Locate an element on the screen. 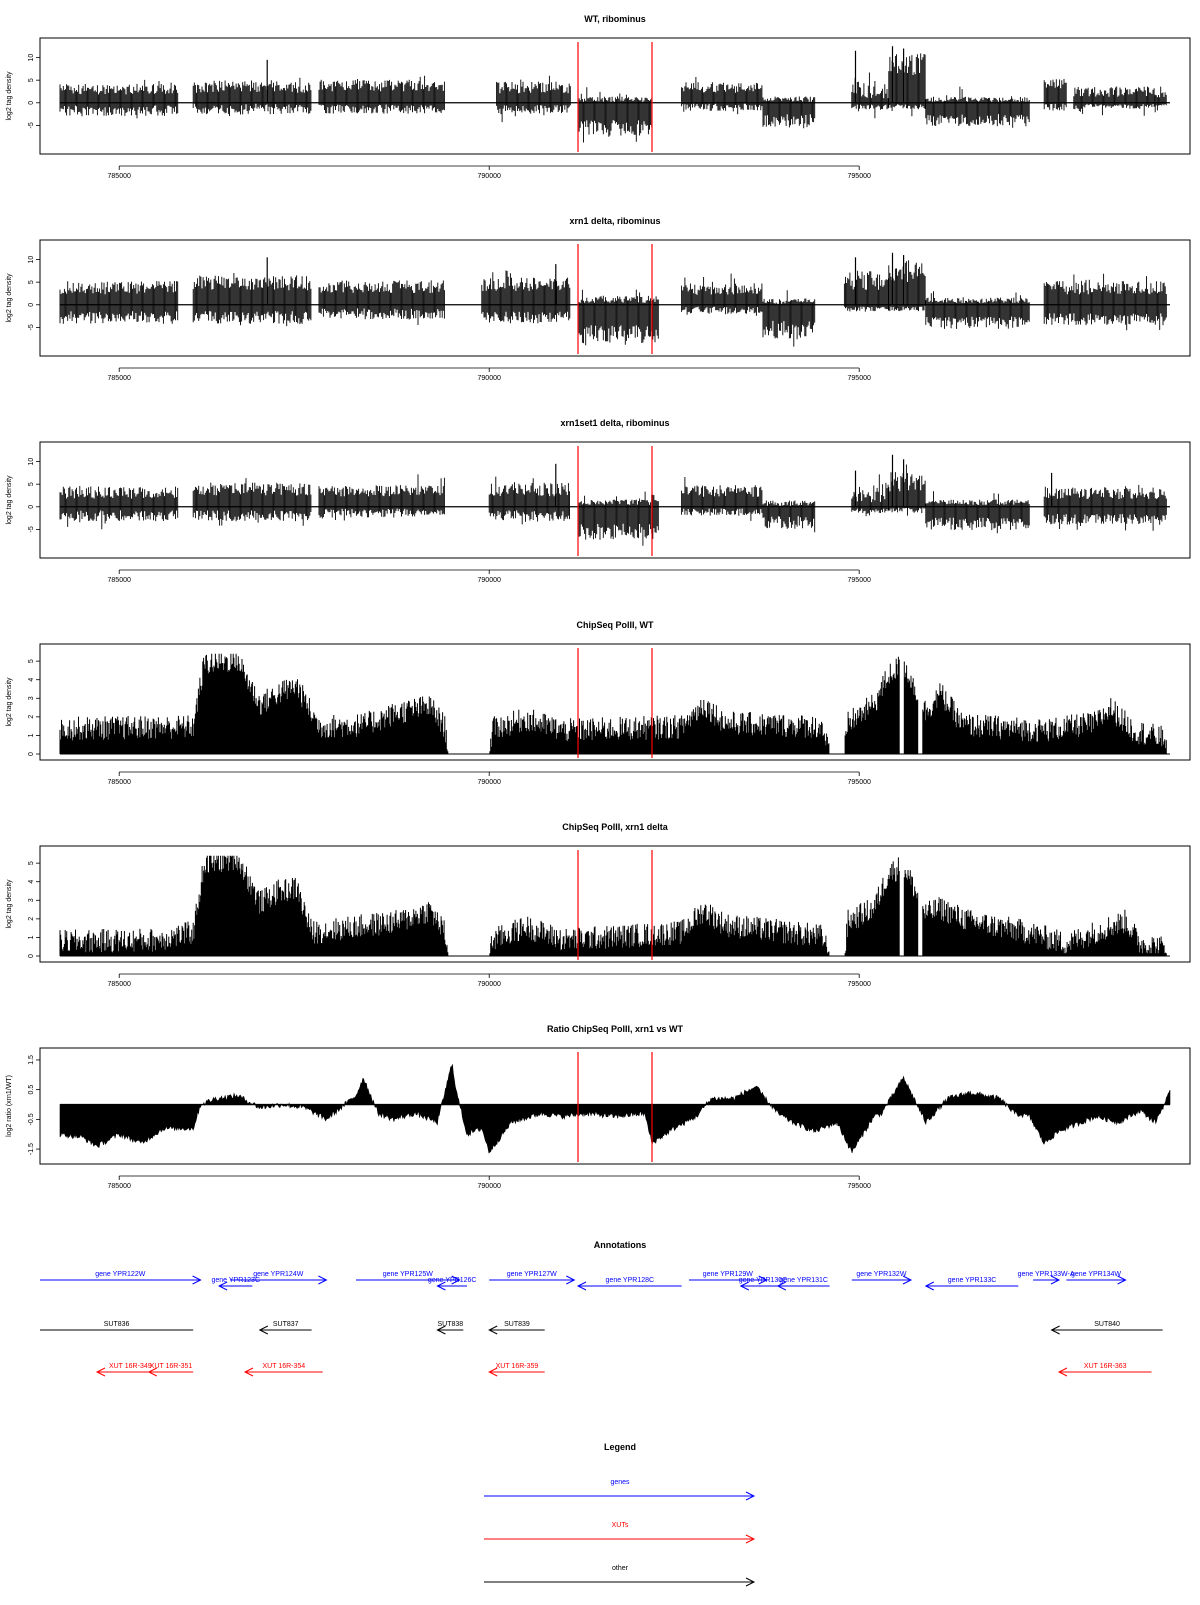 The image size is (1200, 1605). other-label: SUT840 is located at coordinates (1107, 1324).